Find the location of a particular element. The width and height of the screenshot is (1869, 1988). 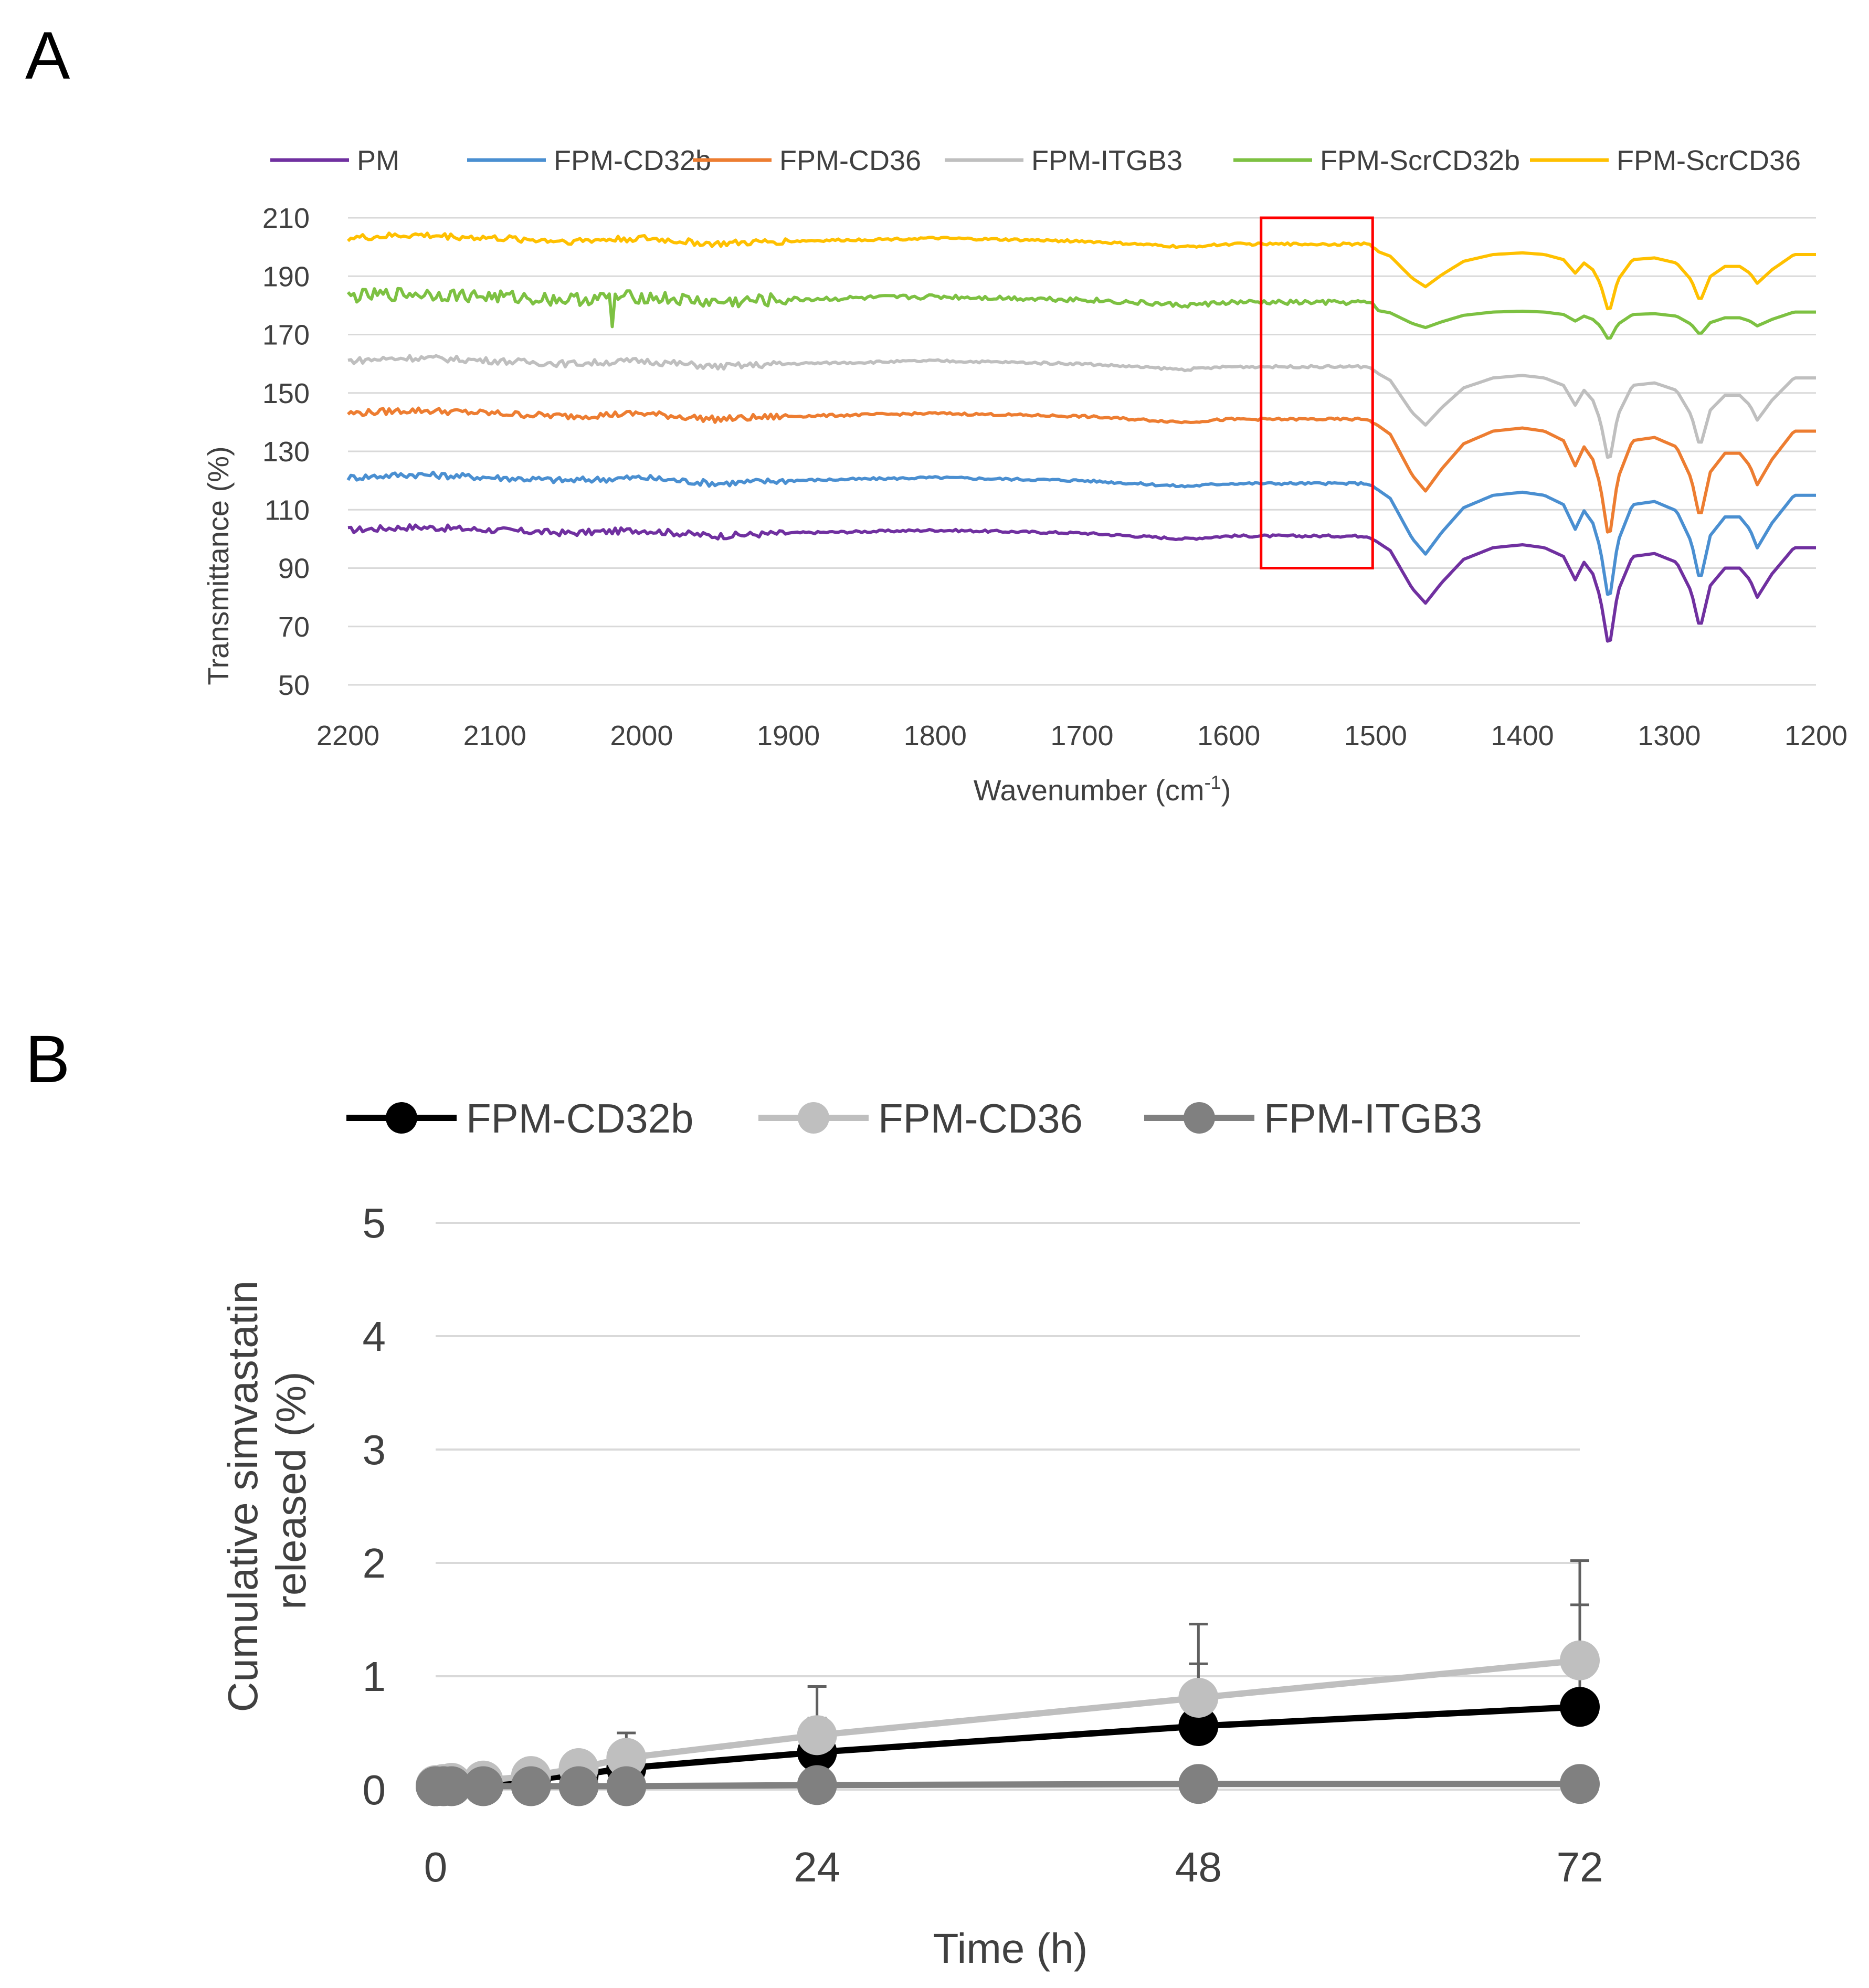

a-y-tick-label: 130 is located at coordinates (286, 452).